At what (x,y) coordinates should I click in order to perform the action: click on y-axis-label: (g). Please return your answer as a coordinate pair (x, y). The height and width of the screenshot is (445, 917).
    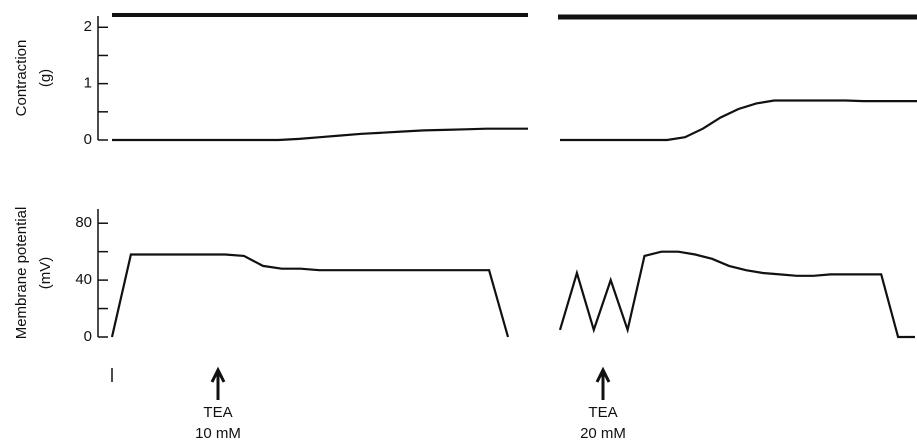
    Looking at the image, I should click on (45, 78).